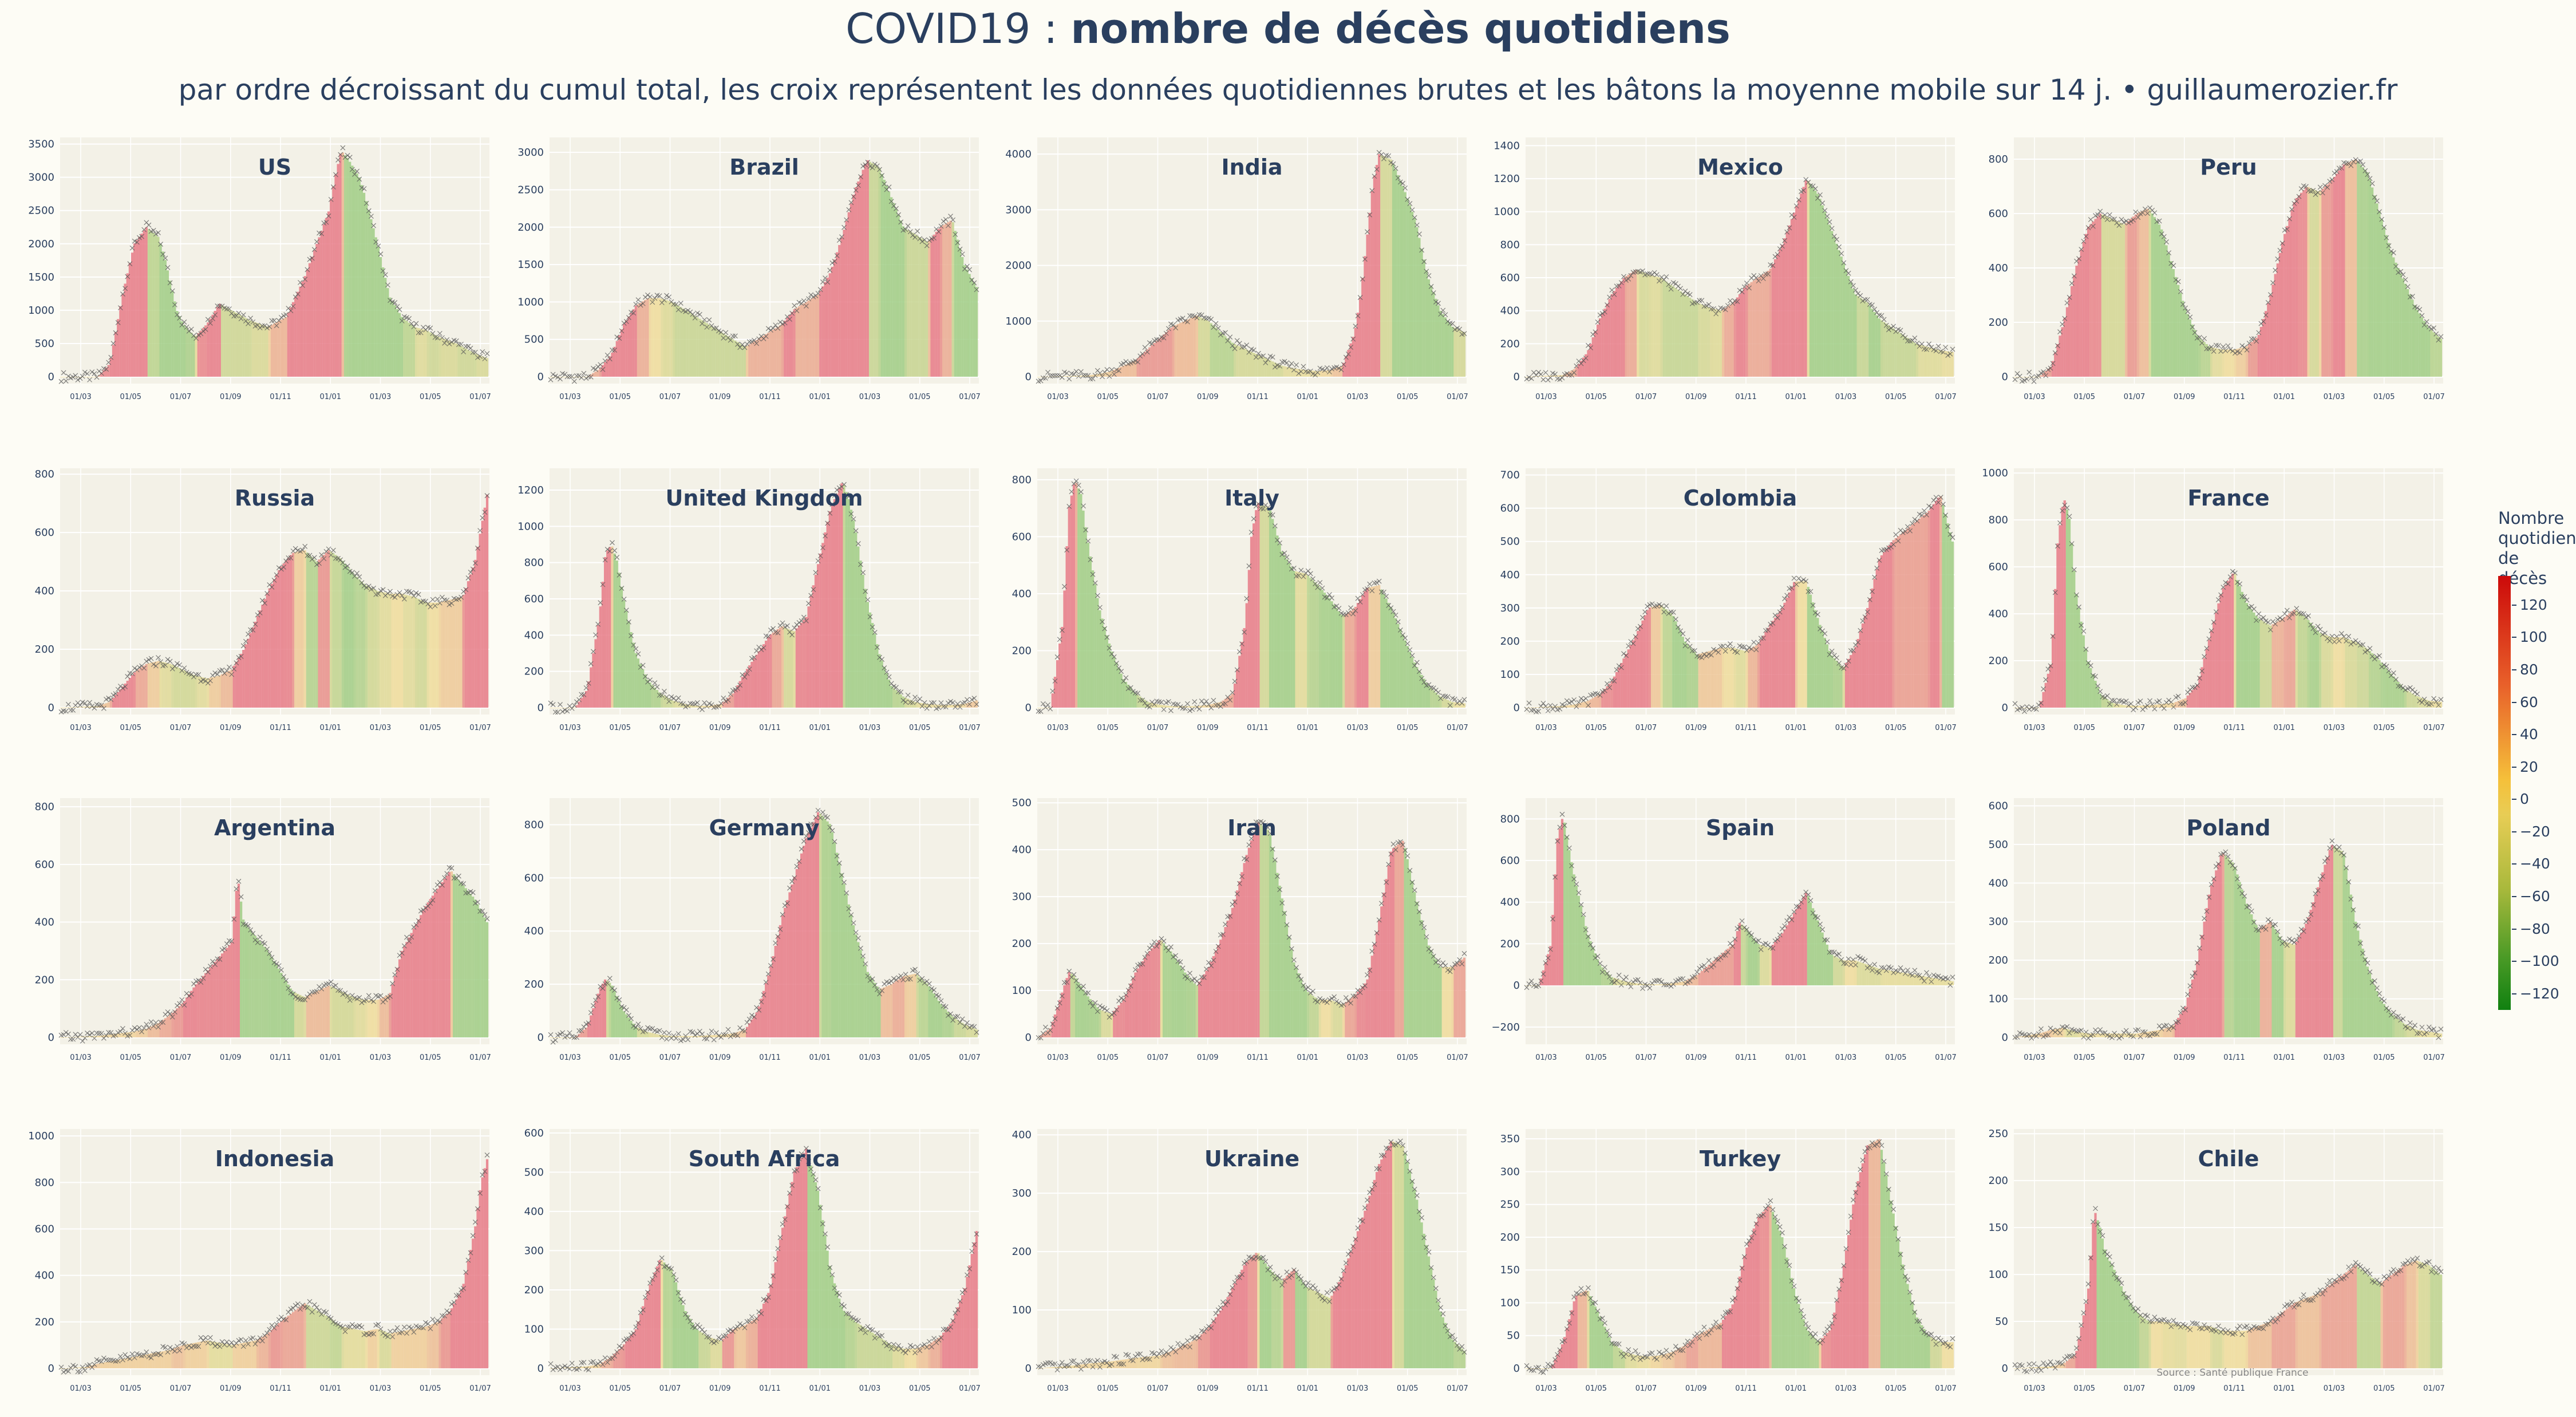  What do you see at coordinates (1510, 608) in the screenshot?
I see `y-tick-label: 300` at bounding box center [1510, 608].